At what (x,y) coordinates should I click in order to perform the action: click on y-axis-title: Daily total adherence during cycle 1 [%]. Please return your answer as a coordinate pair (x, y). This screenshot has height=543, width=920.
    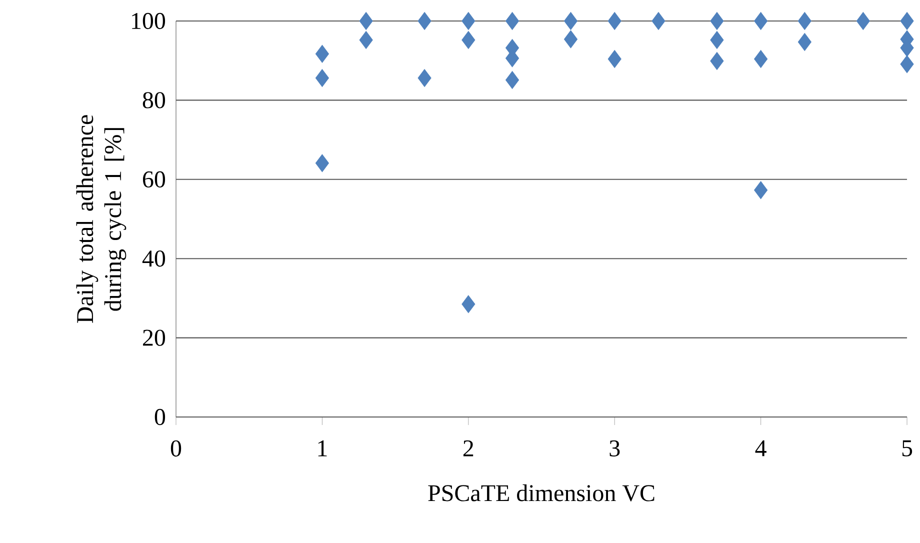
    Looking at the image, I should click on (101, 219).